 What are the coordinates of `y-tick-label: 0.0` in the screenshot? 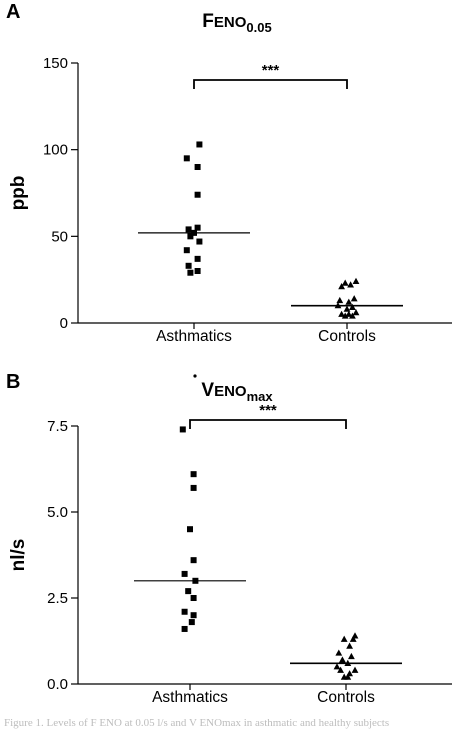 It's located at (57, 684).